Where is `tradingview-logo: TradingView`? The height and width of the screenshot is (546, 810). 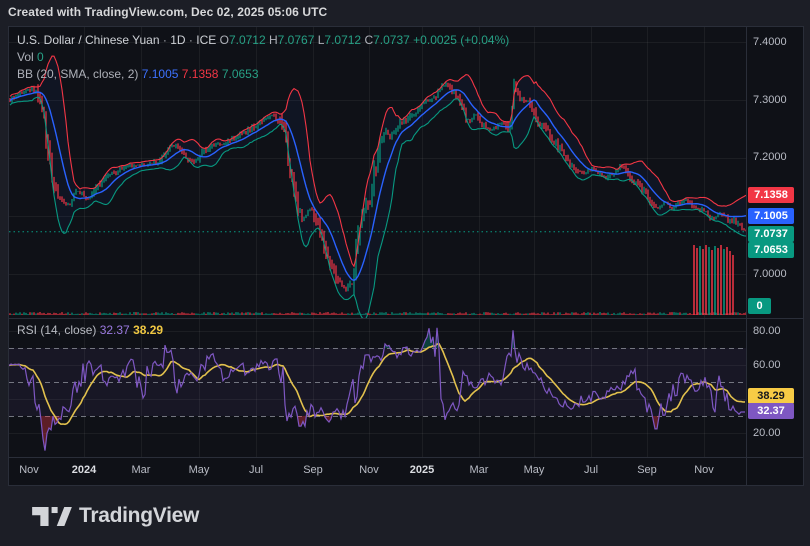 tradingview-logo: TradingView is located at coordinates (115, 516).